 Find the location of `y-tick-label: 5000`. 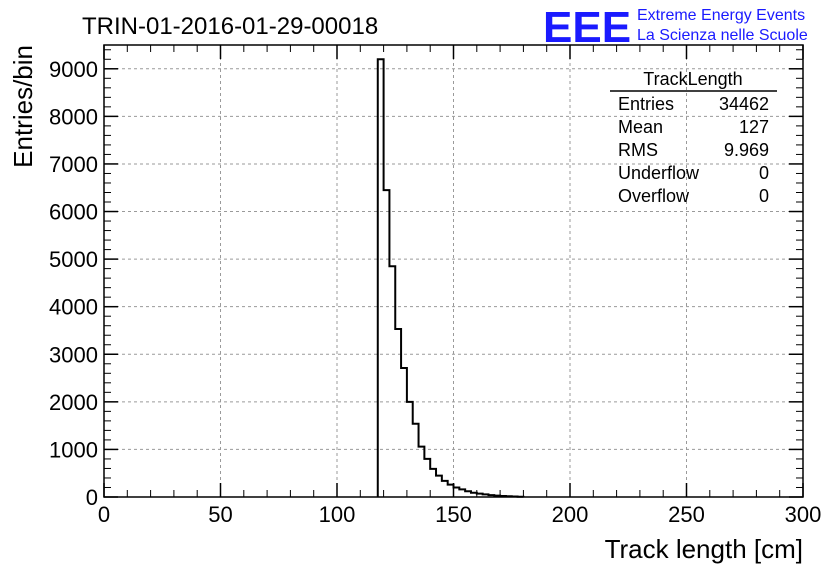

y-tick-label: 5000 is located at coordinates (73, 259).